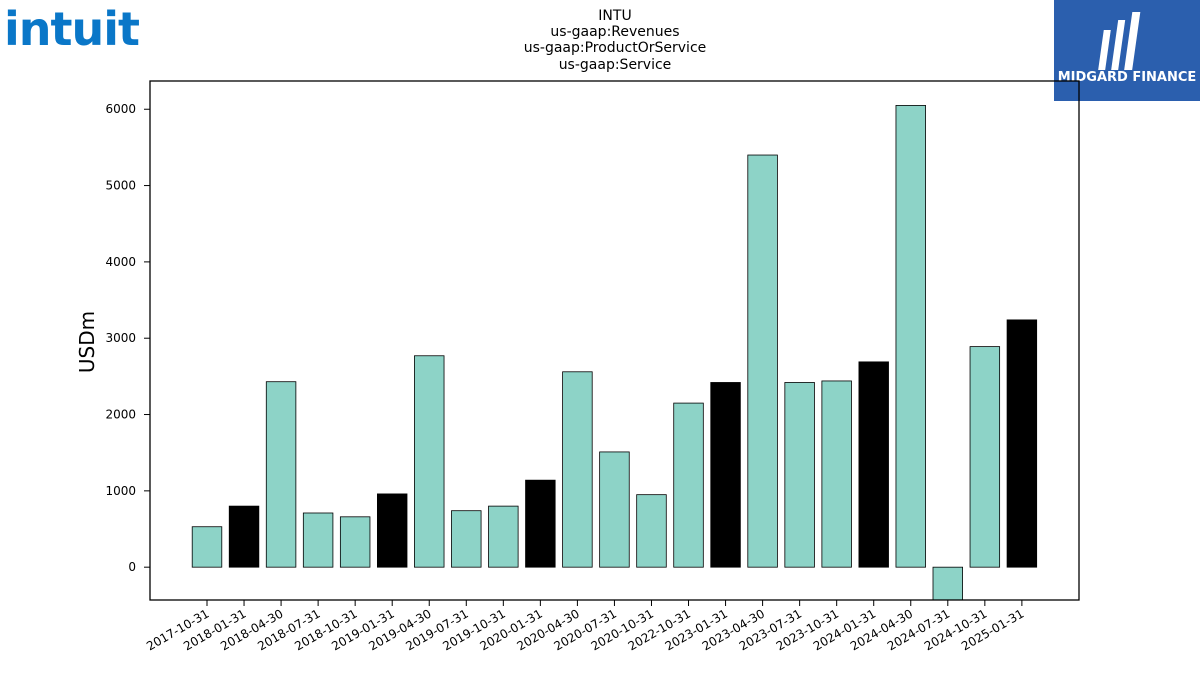 The height and width of the screenshot is (675, 1200). What do you see at coordinates (614, 32) in the screenshot?
I see `chart-title-line-2: us-gaap:Revenues` at bounding box center [614, 32].